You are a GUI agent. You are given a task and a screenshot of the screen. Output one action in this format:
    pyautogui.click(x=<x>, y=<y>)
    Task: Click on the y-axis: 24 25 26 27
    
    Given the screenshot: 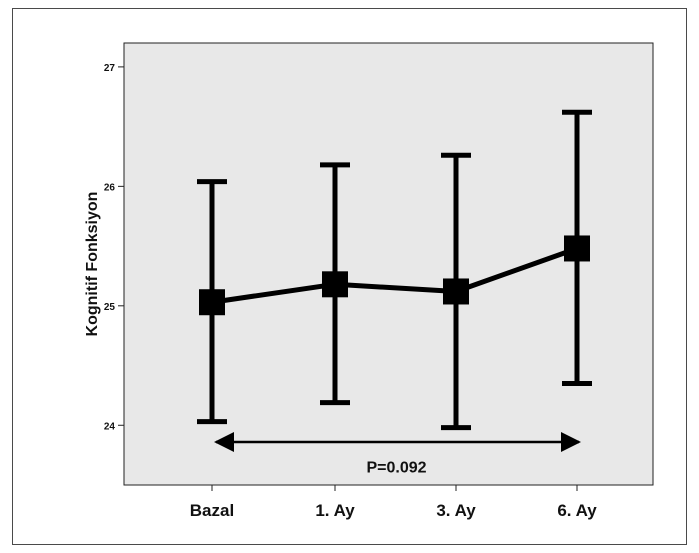 What is the action you would take?
    pyautogui.click(x=114, y=247)
    